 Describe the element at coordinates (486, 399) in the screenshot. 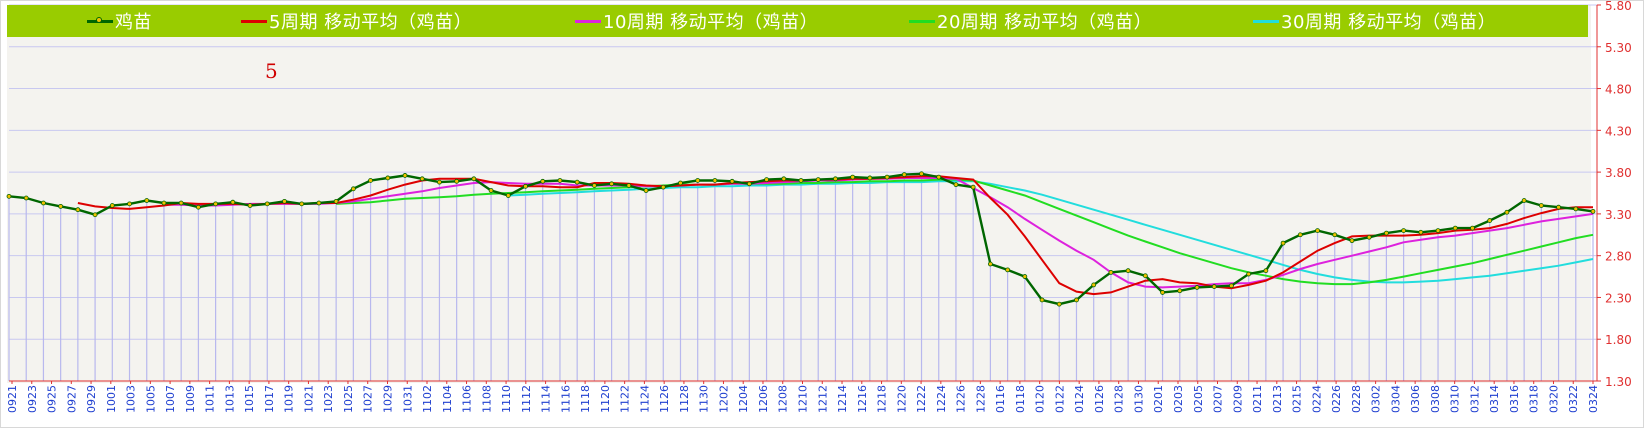

I see `x-tick-label: 1108` at that location.